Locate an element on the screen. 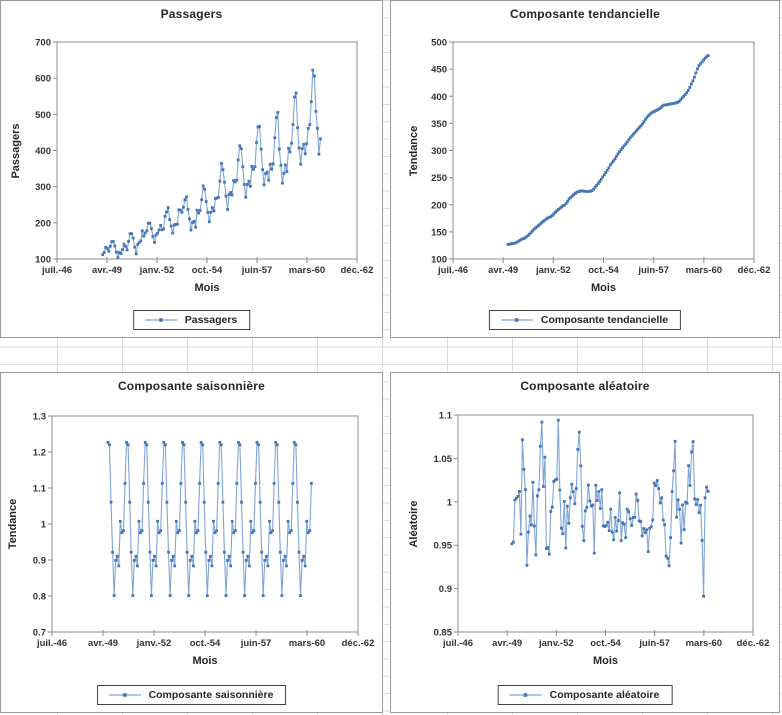 The width and height of the screenshot is (782, 715). legend: Composante saisonnière is located at coordinates (191, 695).